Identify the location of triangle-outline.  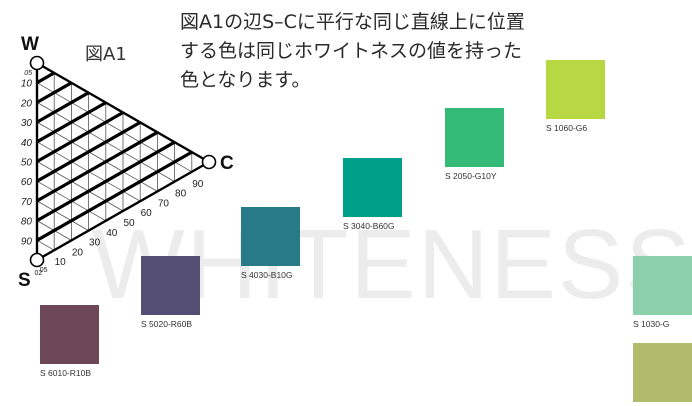
(123, 161).